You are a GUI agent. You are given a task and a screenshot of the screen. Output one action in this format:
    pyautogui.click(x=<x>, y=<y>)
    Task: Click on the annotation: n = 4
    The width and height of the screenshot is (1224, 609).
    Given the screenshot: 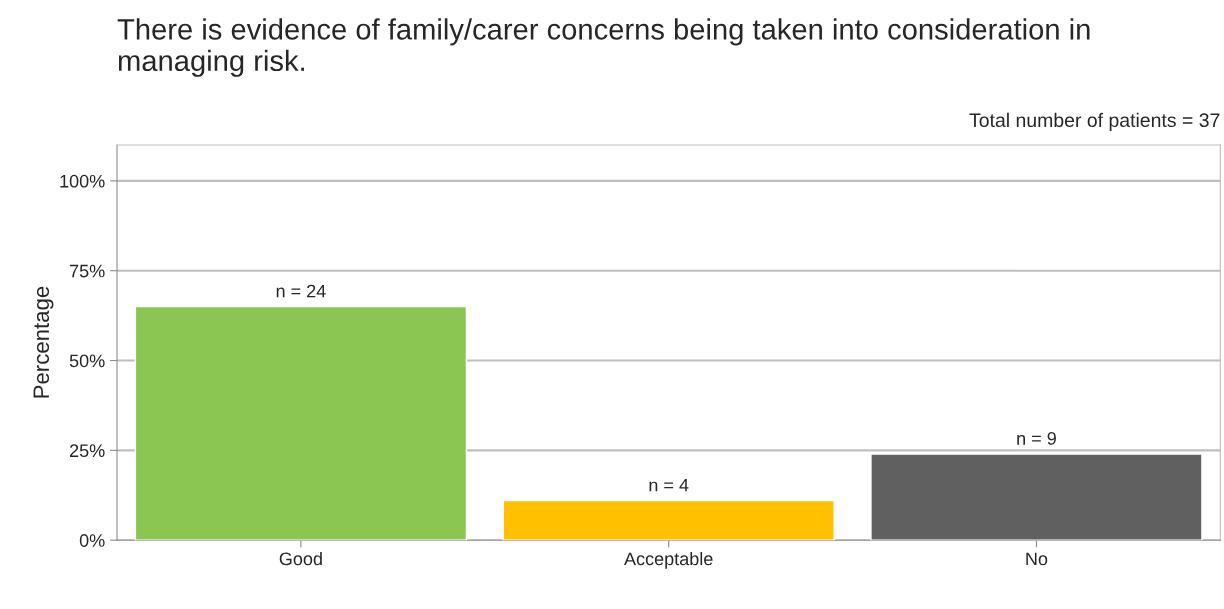 What is the action you would take?
    pyautogui.click(x=669, y=485)
    